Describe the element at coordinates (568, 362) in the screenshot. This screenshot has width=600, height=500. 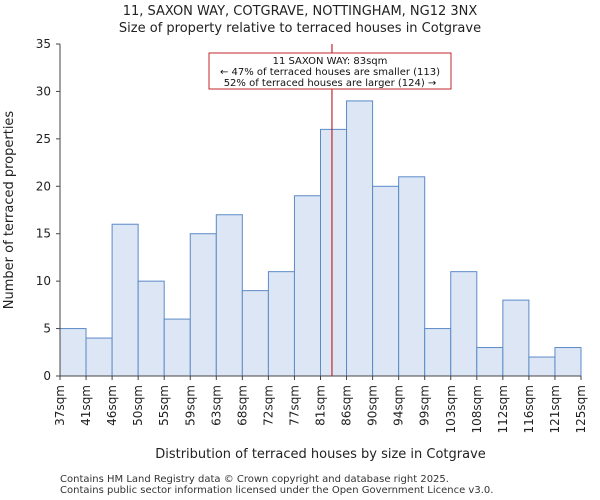
I see `bar-121sqm` at that location.